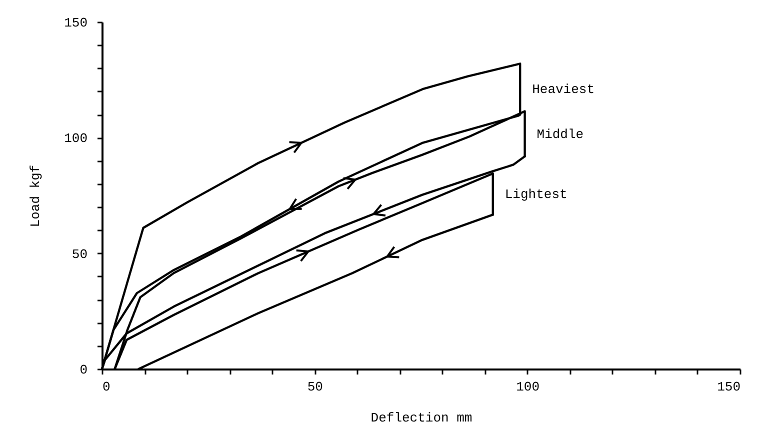 This screenshot has width=757, height=448. What do you see at coordinates (36, 196) in the screenshot?
I see `y-axis-title: Load kgf` at bounding box center [36, 196].